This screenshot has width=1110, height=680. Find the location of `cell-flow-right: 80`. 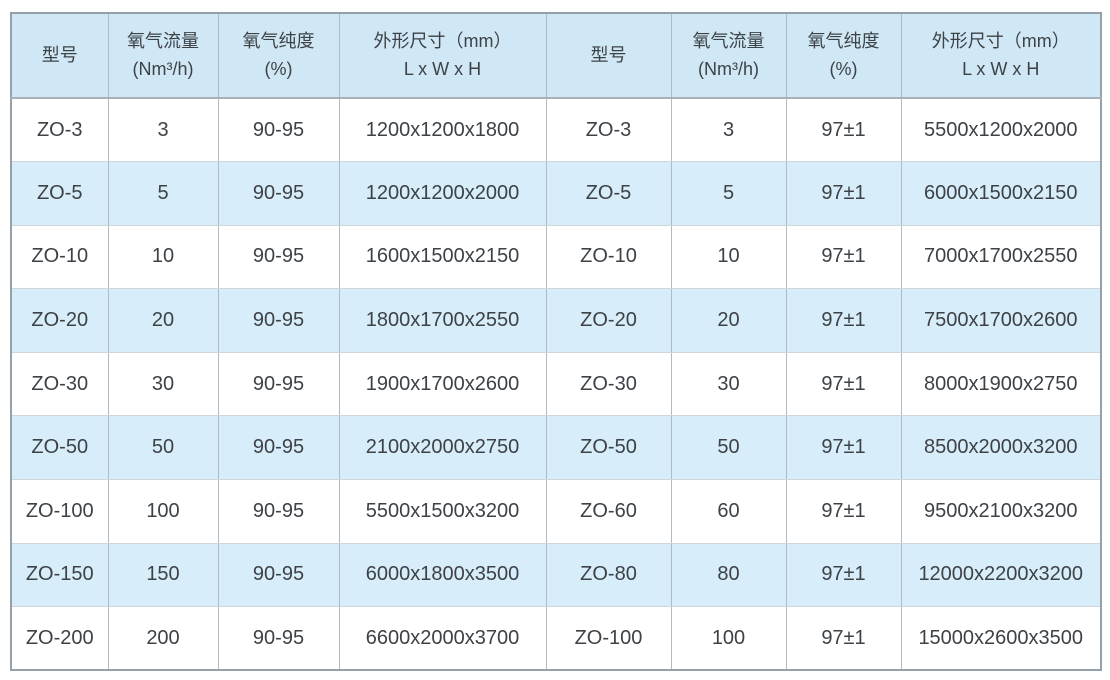

cell-flow-right: 80 is located at coordinates (728, 575).